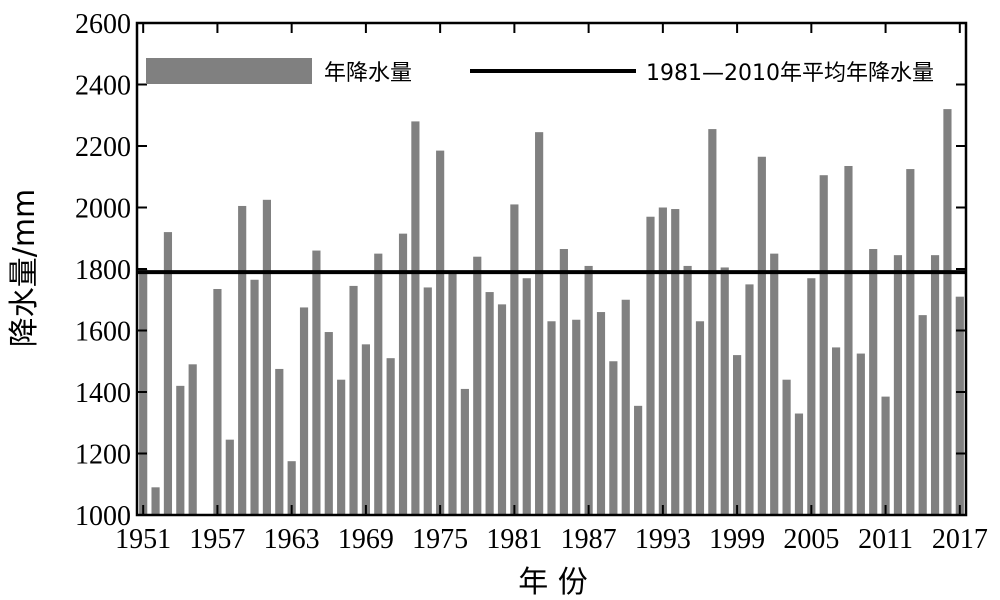 The width and height of the screenshot is (1000, 600). What do you see at coordinates (774, 384) in the screenshot?
I see `bar-2002` at bounding box center [774, 384].